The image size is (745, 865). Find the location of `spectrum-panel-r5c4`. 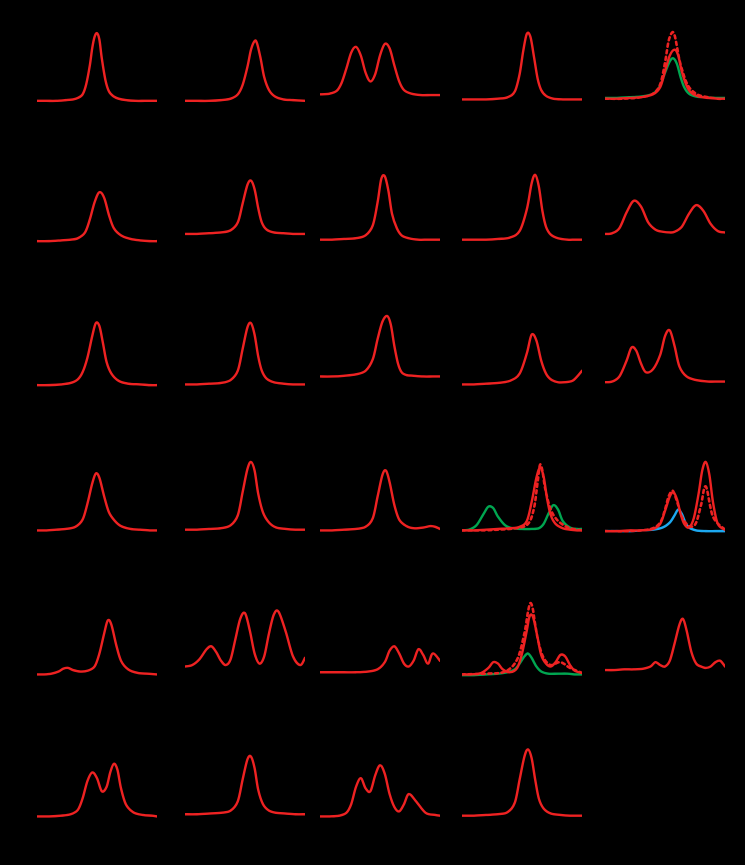

spectrum-panel-r5c4 is located at coordinates (522, 639).